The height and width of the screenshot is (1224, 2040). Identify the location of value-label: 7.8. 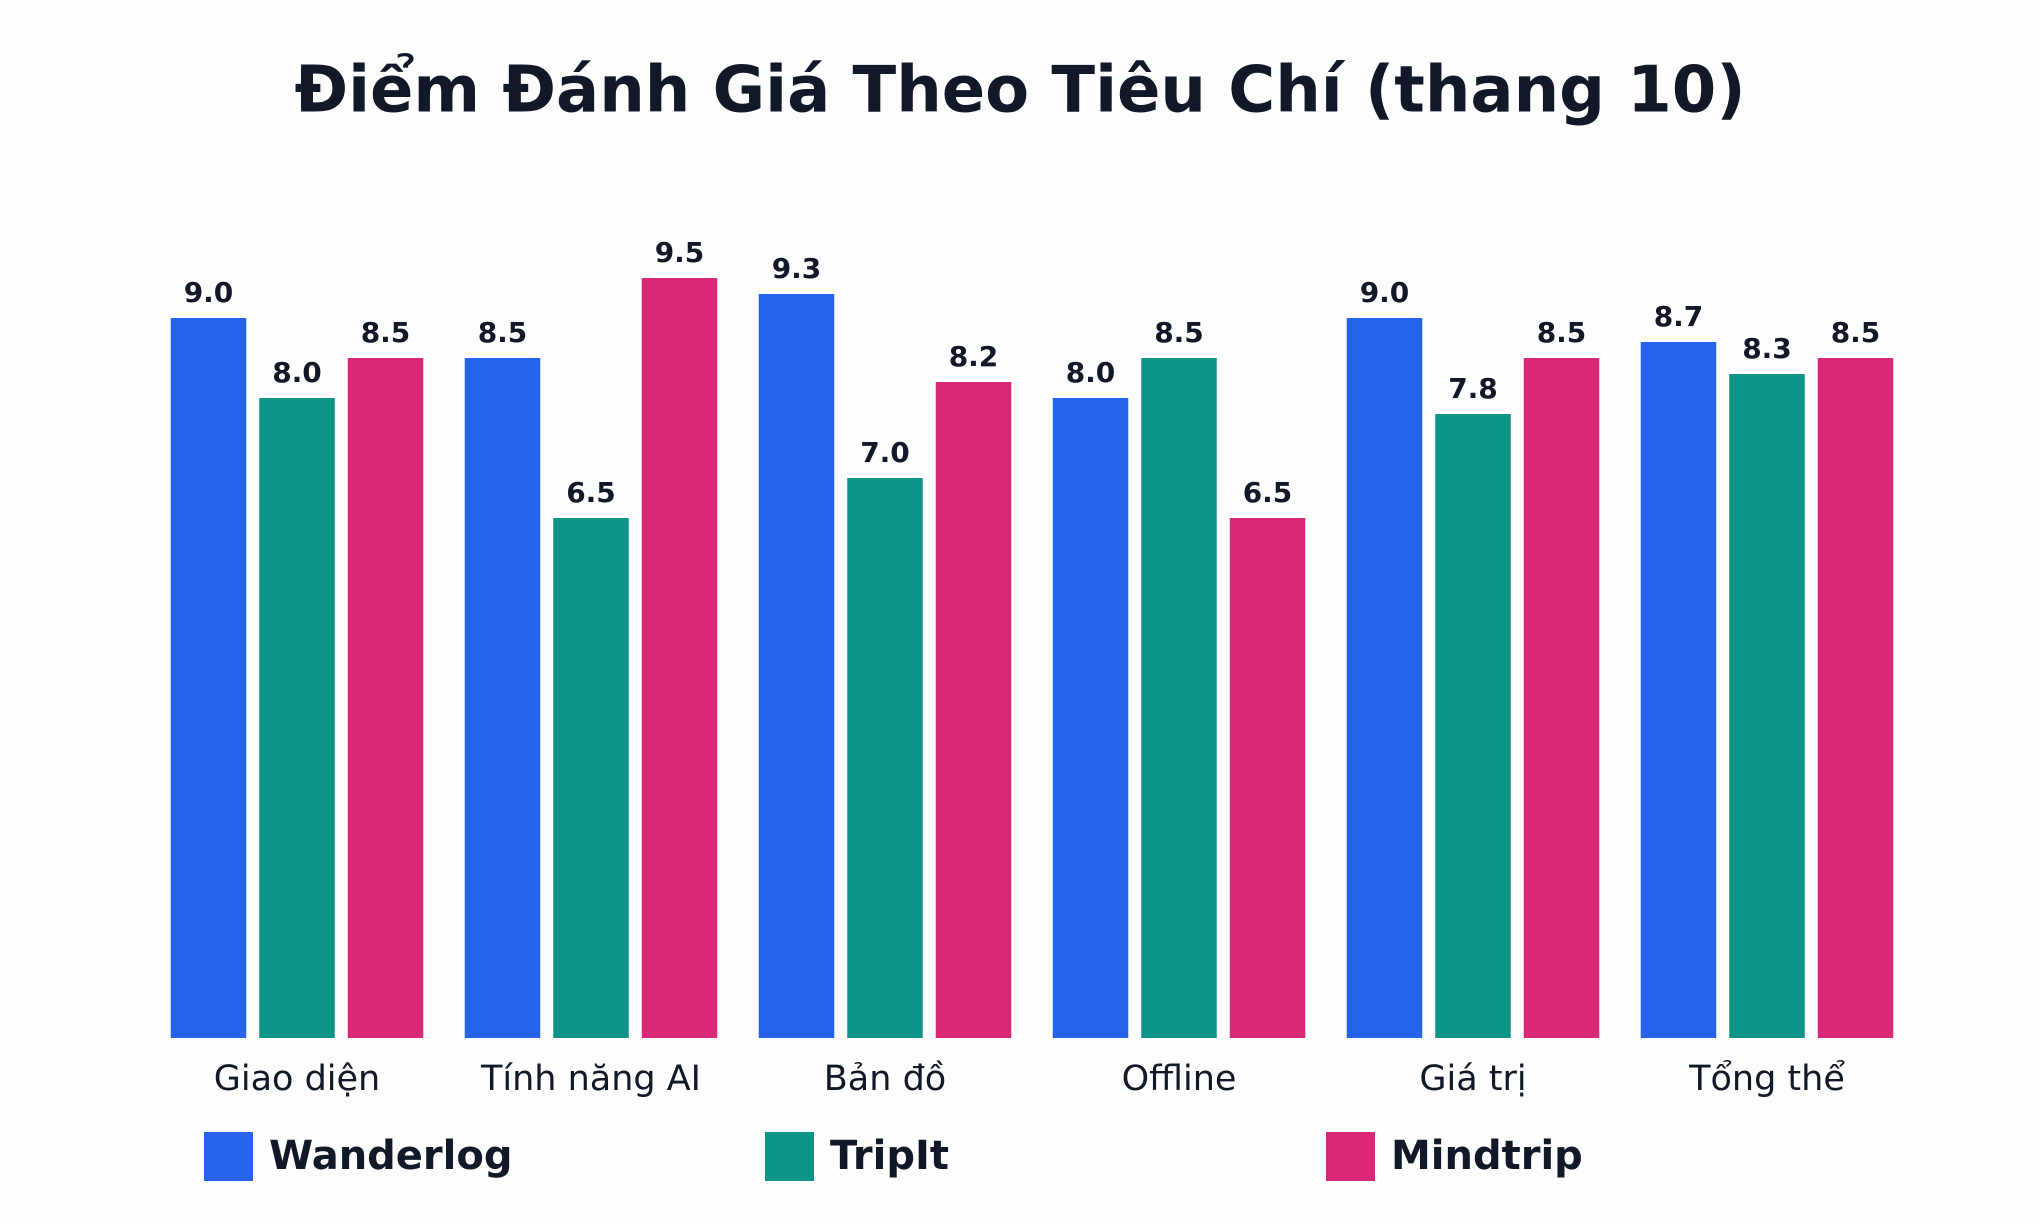
(1473, 388).